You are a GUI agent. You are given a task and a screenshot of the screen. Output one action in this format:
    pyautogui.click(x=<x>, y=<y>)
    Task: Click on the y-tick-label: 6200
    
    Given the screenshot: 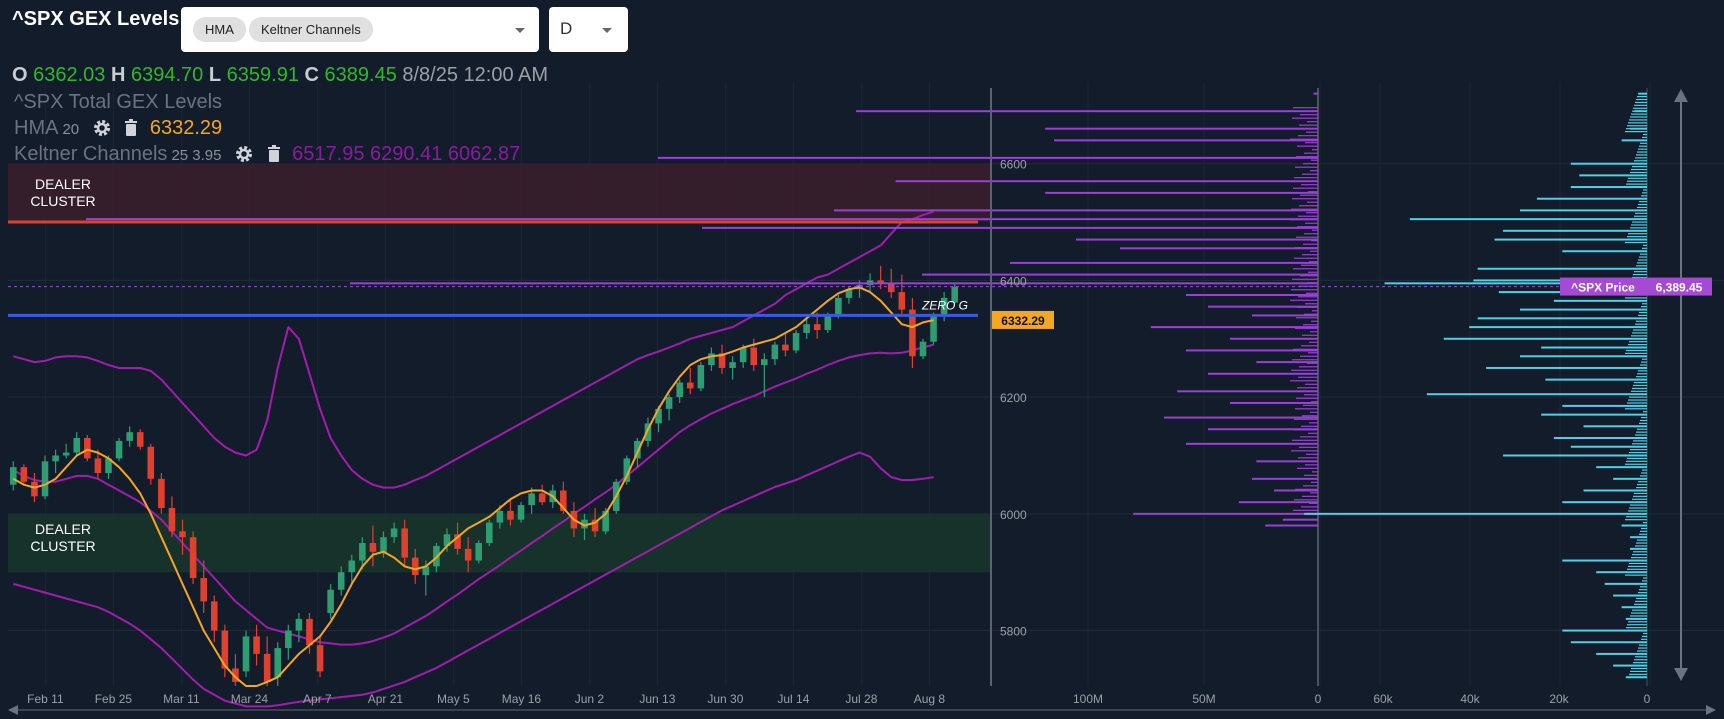 What is the action you would take?
    pyautogui.click(x=1013, y=398)
    